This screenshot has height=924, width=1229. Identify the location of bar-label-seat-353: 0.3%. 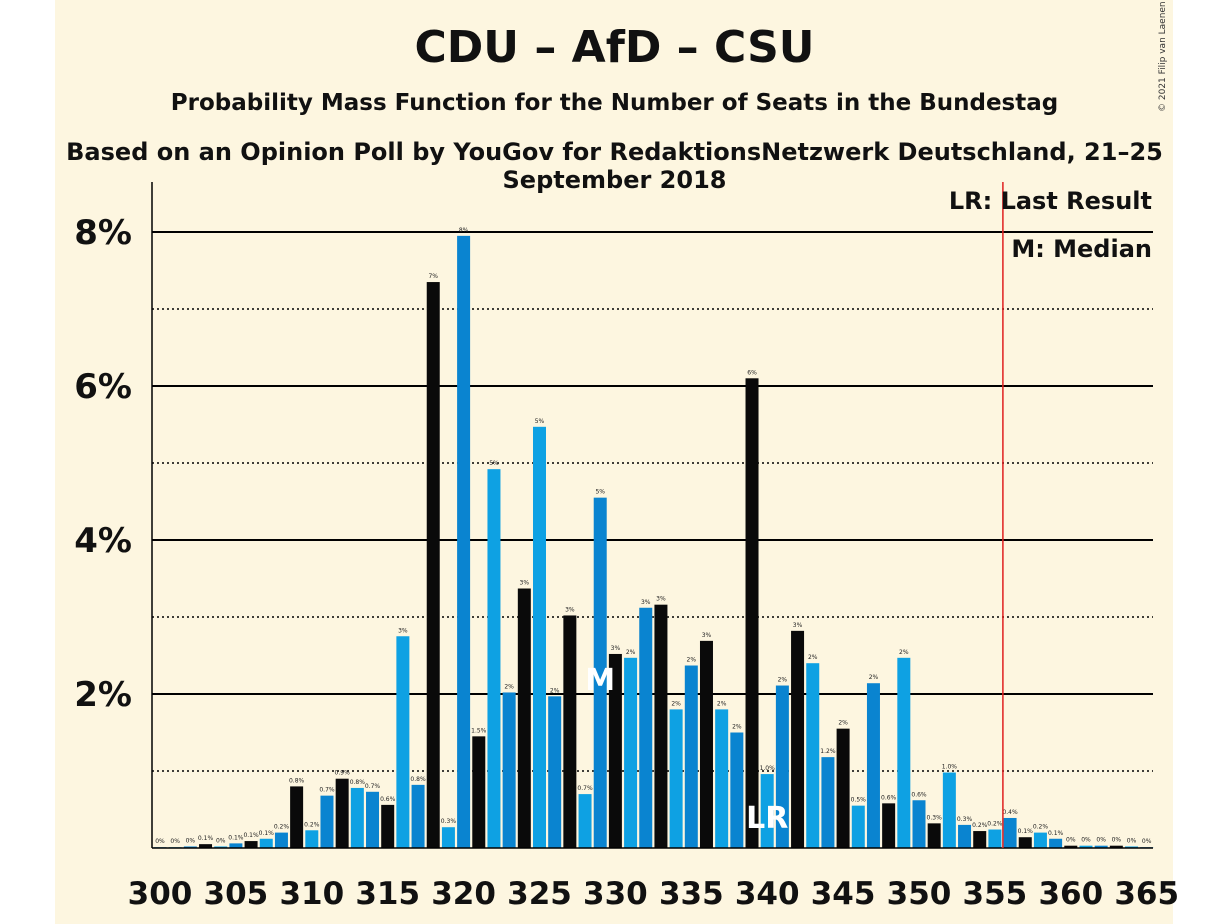
(965, 819).